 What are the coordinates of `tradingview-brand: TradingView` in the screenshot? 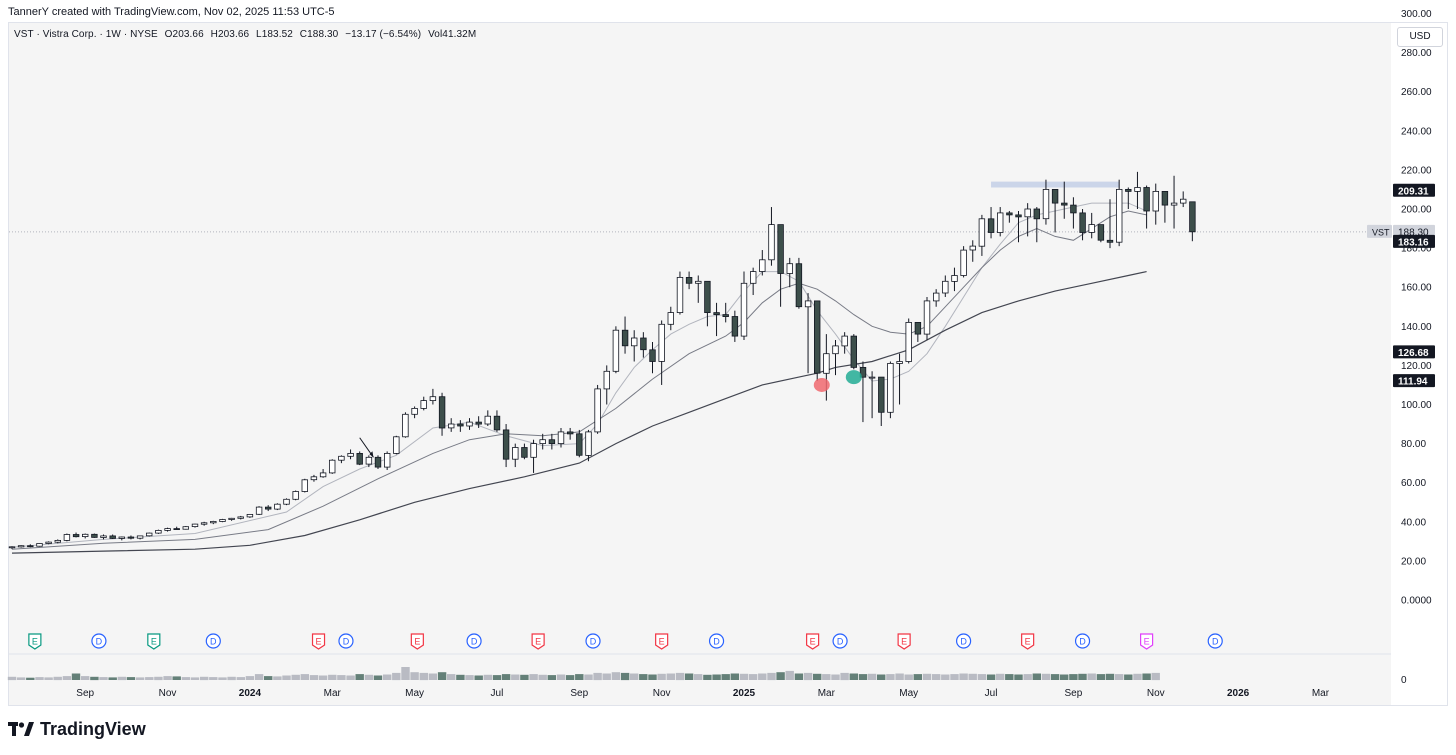 It's located at (77, 729).